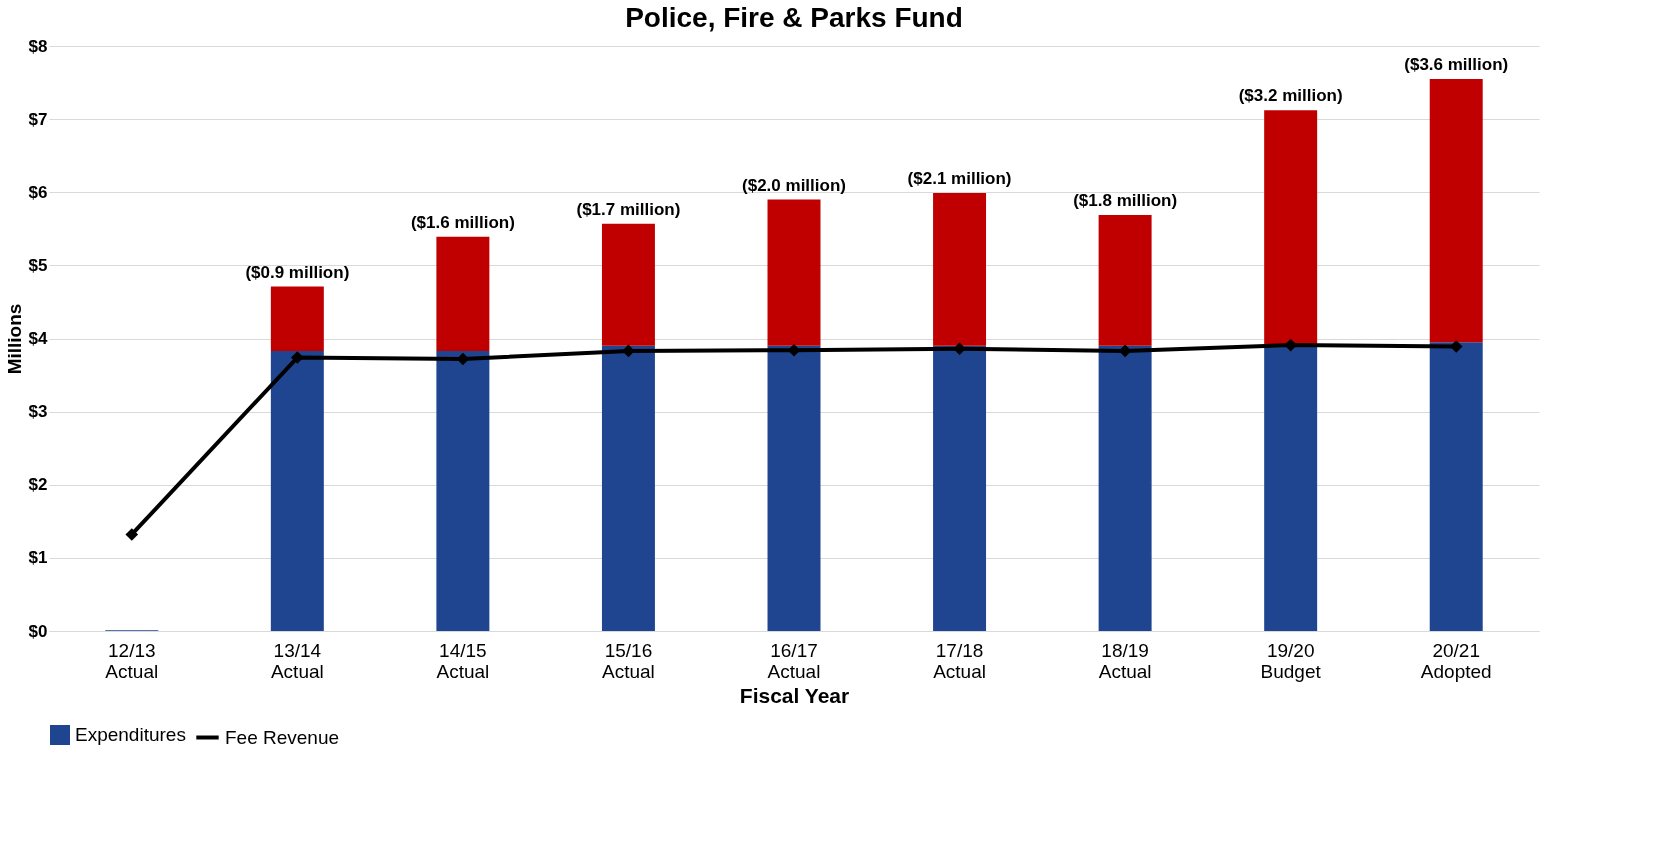  Describe the element at coordinates (38, 558) in the screenshot. I see `y-tick-label: $1` at that location.